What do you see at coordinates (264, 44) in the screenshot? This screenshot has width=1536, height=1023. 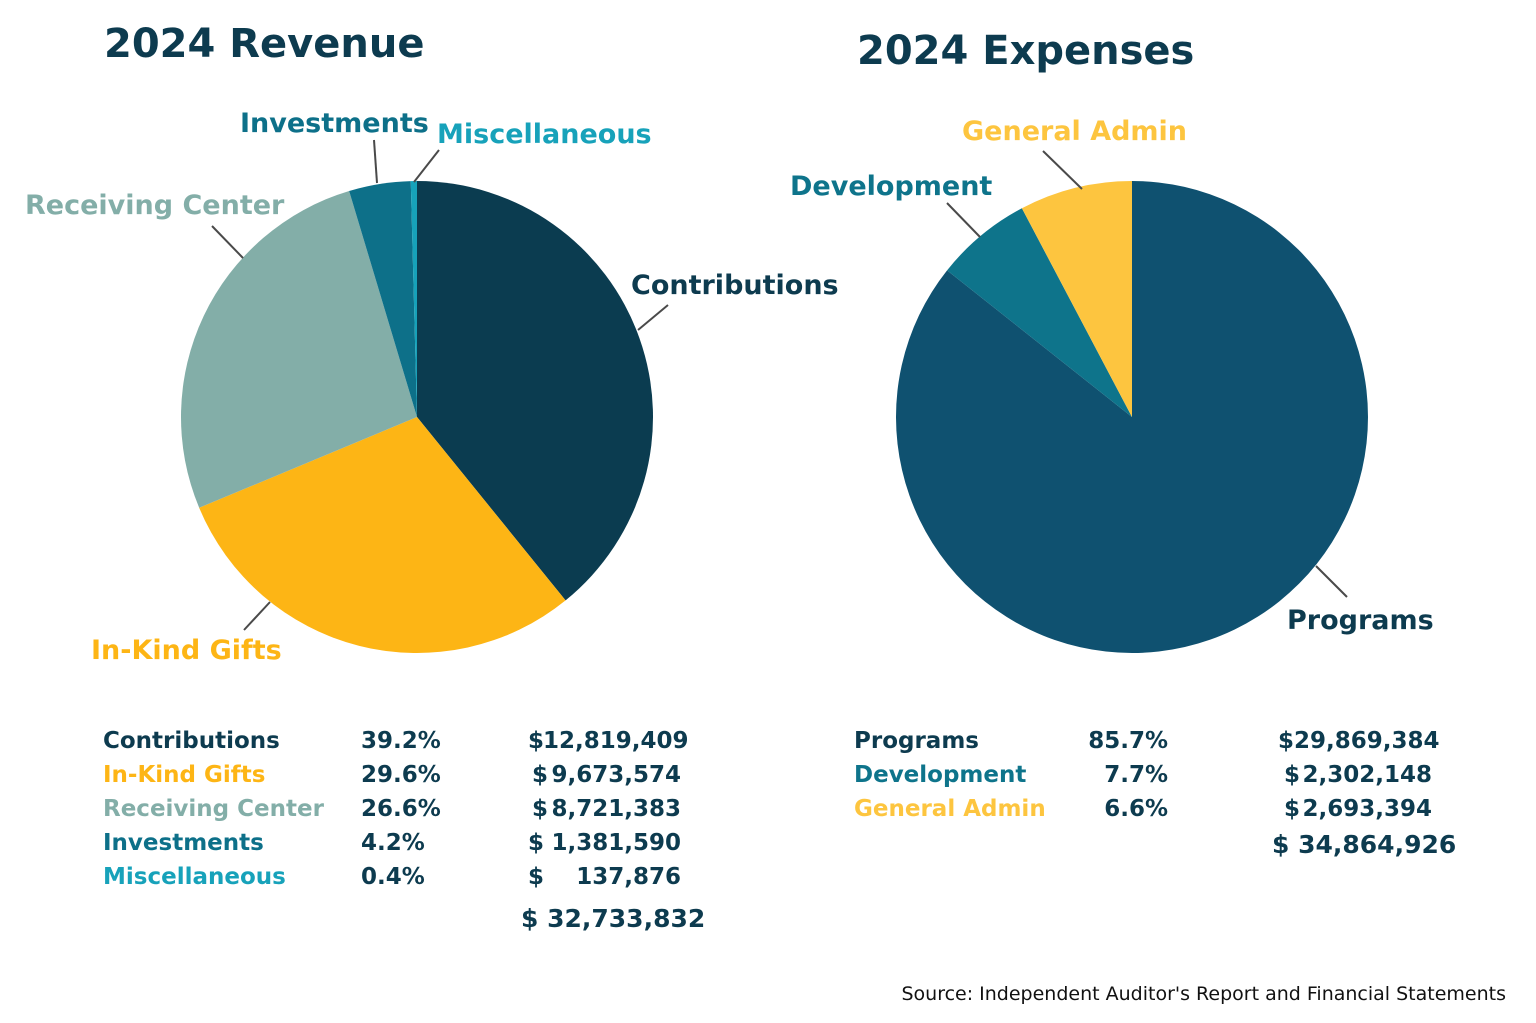 I see `revenue-title: 2024 Revenue` at bounding box center [264, 44].